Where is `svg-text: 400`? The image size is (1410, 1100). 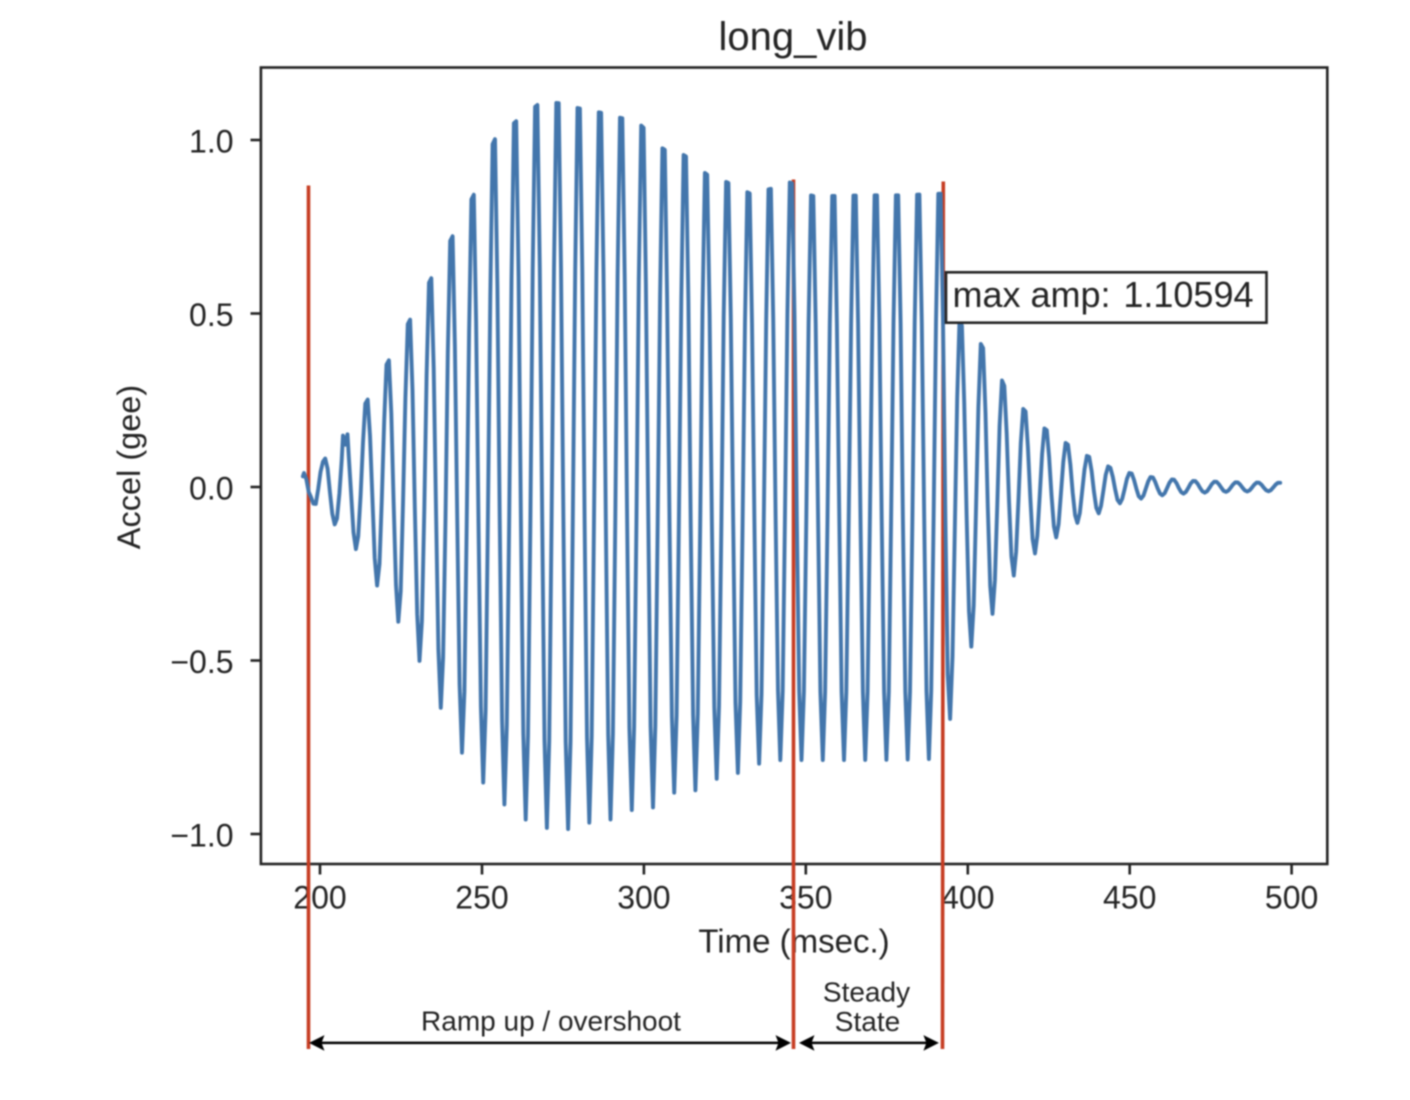
svg-text: 400 is located at coordinates (967, 898).